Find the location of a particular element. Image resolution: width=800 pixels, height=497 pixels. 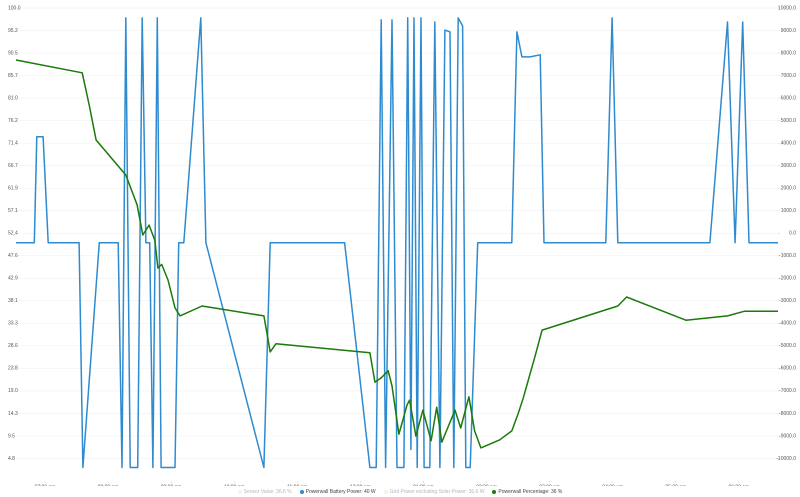

y-tick-label: 95.2 is located at coordinates (13, 31).